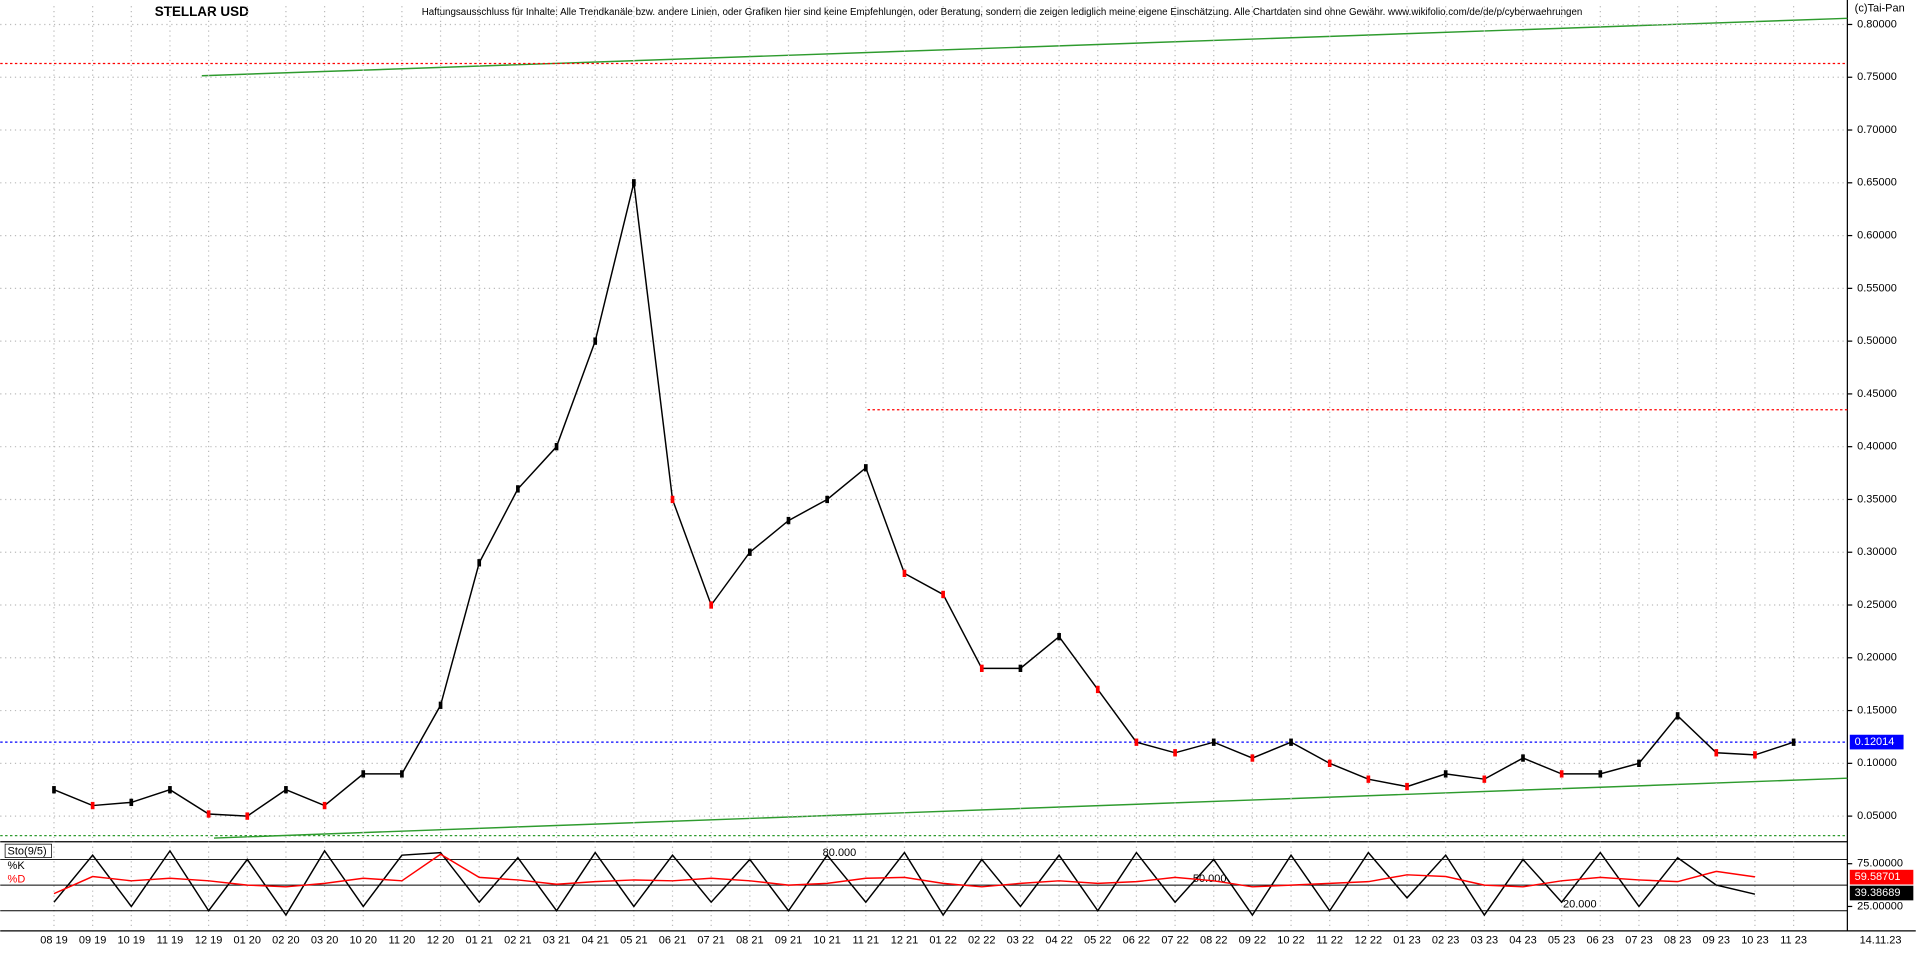 This screenshot has height=953, width=1916. Describe the element at coordinates (1878, 877) in the screenshot. I see `last-value-label: 59.58701` at that location.